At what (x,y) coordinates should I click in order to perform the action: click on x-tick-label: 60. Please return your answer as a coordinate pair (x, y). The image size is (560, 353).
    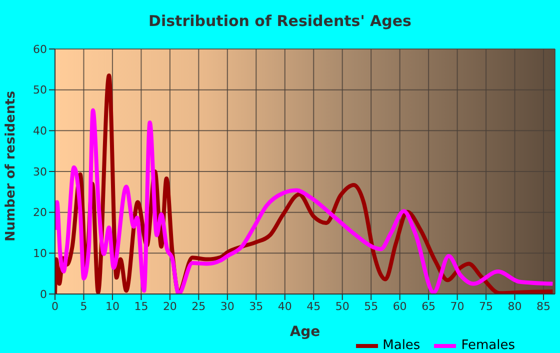
    Looking at the image, I should click on (399, 306).